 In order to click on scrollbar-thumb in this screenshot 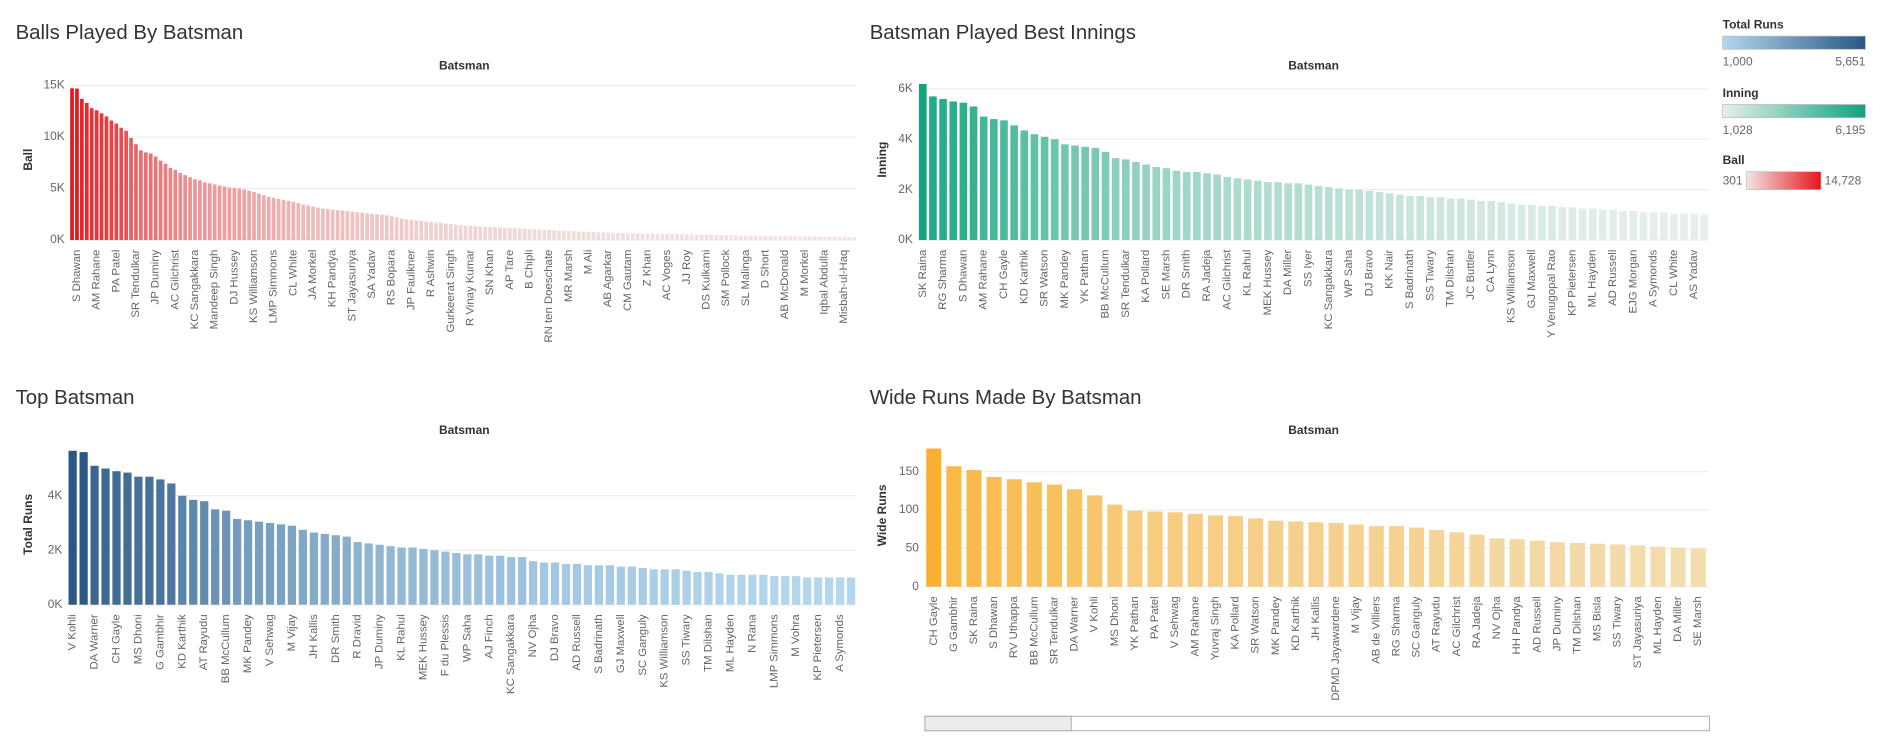, I will do `click(998, 723)`.